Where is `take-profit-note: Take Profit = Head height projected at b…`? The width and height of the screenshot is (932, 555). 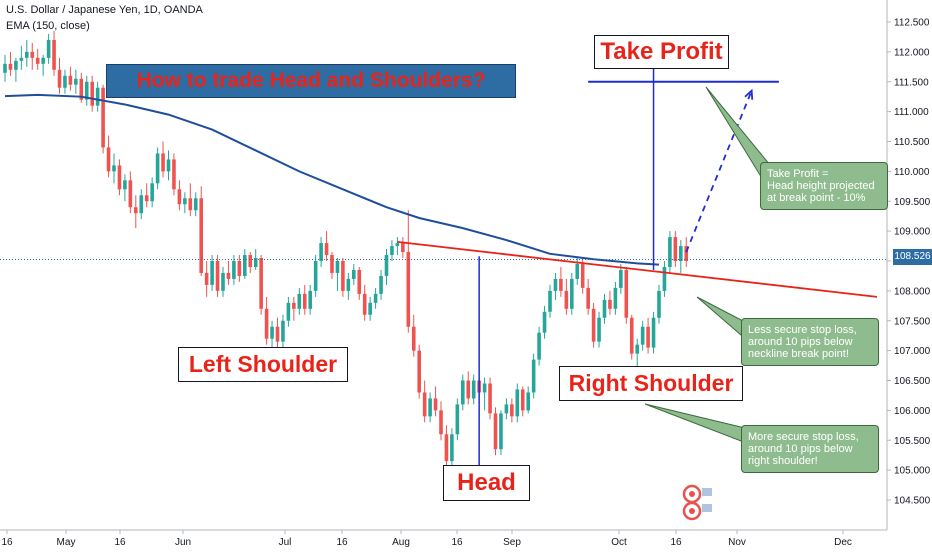
take-profit-note: Take Profit = Head height projected at b… is located at coordinates (824, 186).